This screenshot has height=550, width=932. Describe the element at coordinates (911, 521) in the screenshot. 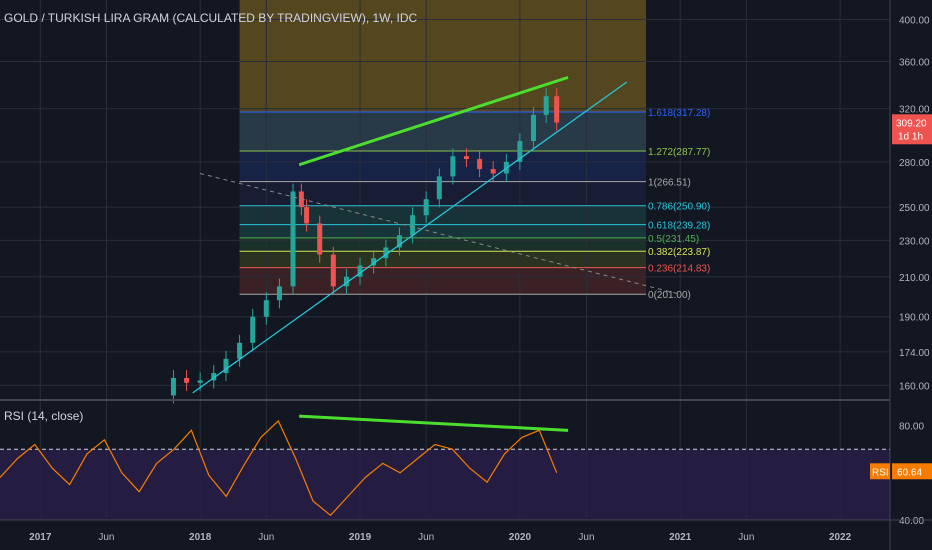

I see `rsi-tick-label: 40.00` at that location.